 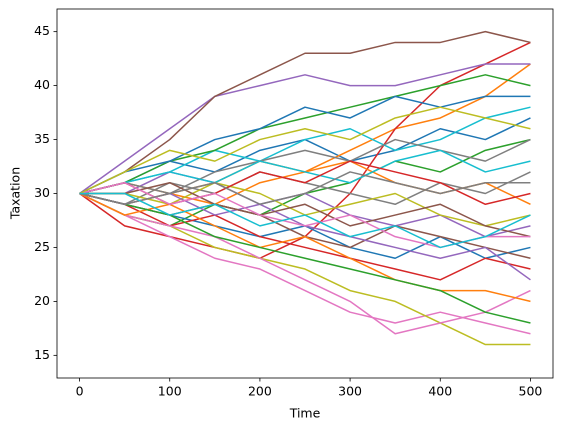 What do you see at coordinates (42, 192) in the screenshot?
I see `y-tick-label: 30` at bounding box center [42, 192].